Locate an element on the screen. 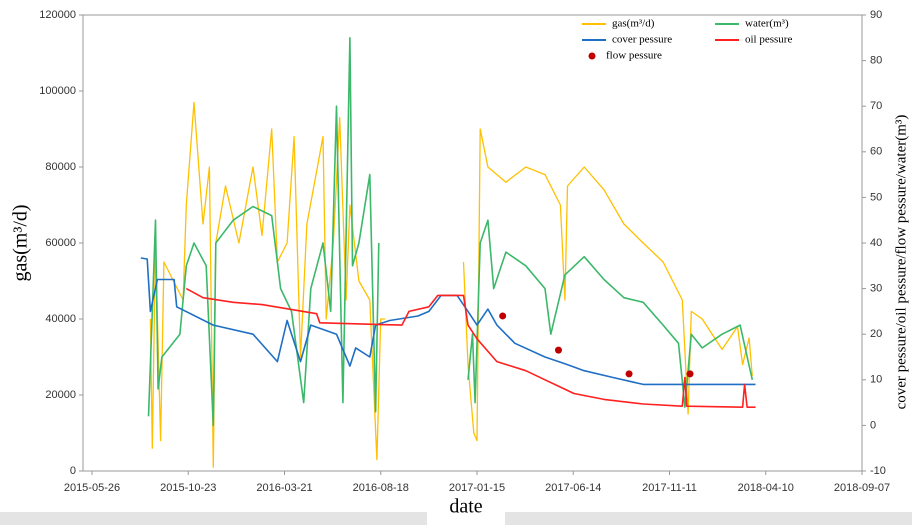 This screenshot has width=912, height=530. y-tick-label: 0 is located at coordinates (73, 471).